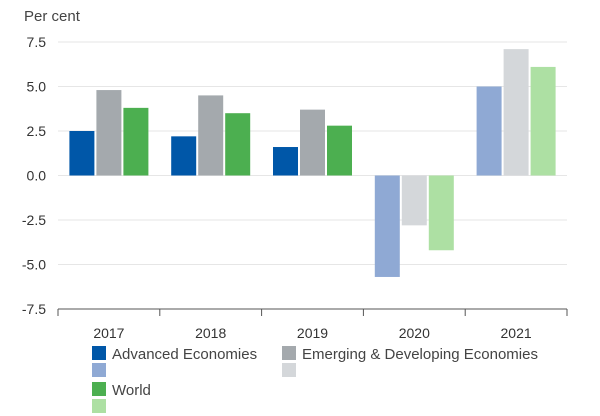  Describe the element at coordinates (339, 150) in the screenshot. I see `bar-2019-world` at that location.